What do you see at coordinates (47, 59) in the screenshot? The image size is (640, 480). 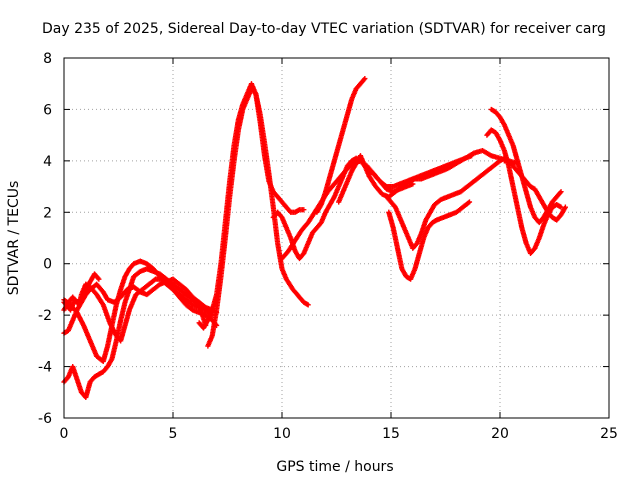 I see `y-tick-label: 8` at bounding box center [47, 59].